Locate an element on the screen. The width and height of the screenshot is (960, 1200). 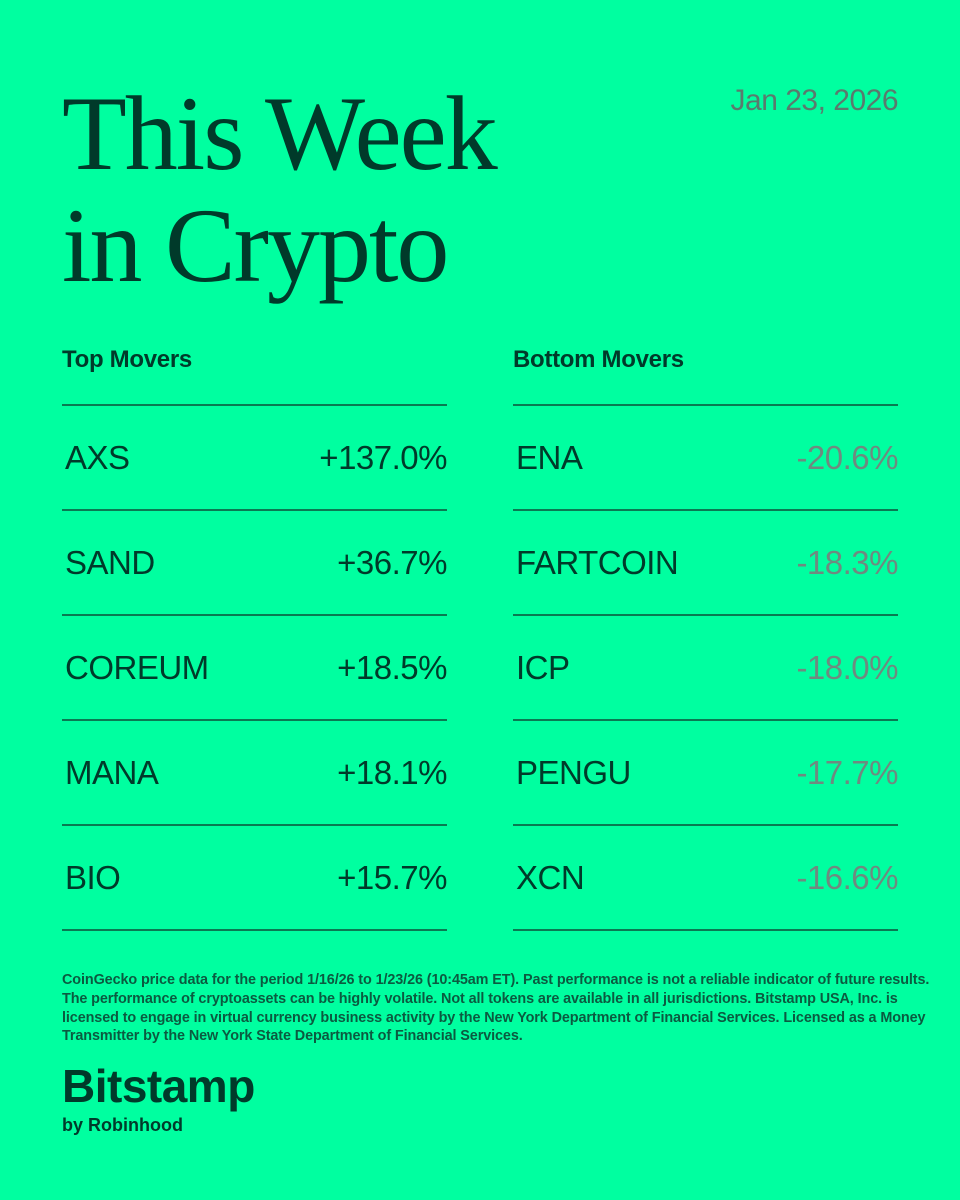
date-label: Jan 23, 2026 is located at coordinates (814, 100).